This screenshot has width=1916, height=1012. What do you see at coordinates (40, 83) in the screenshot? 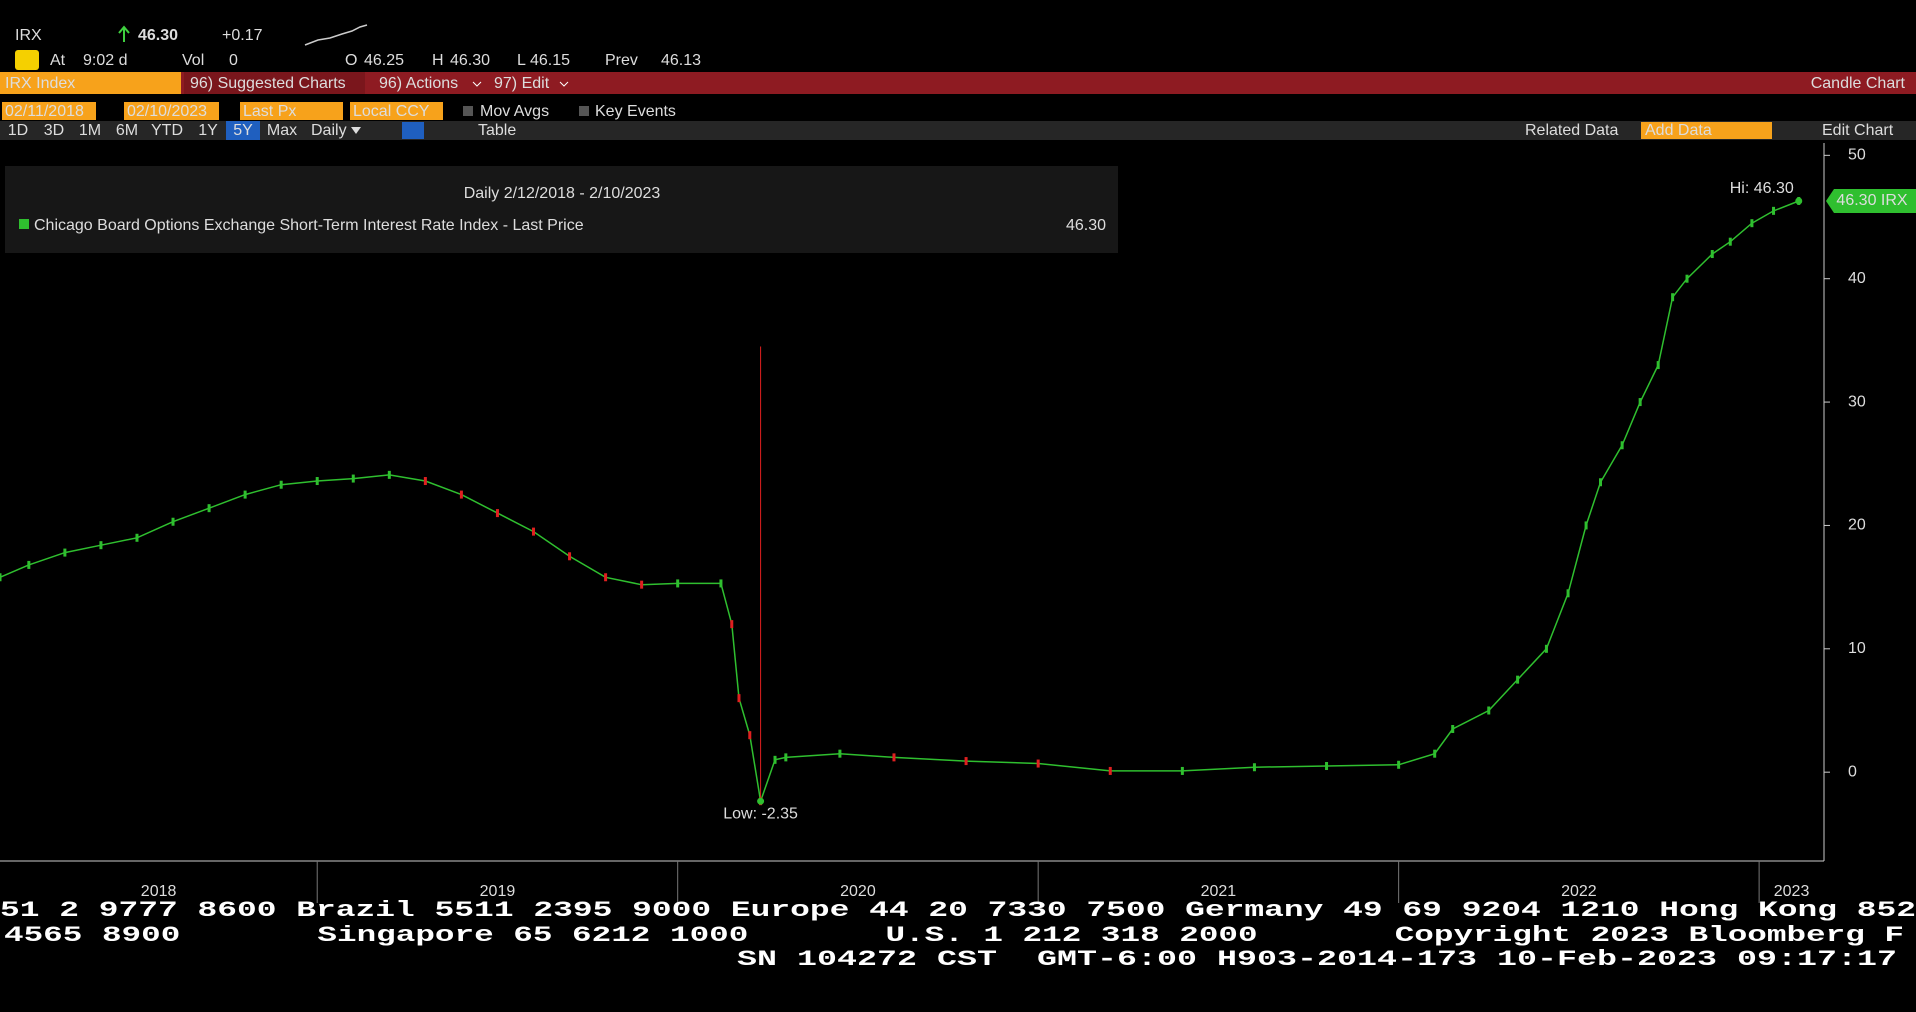
I see `security: IRX Index` at bounding box center [40, 83].